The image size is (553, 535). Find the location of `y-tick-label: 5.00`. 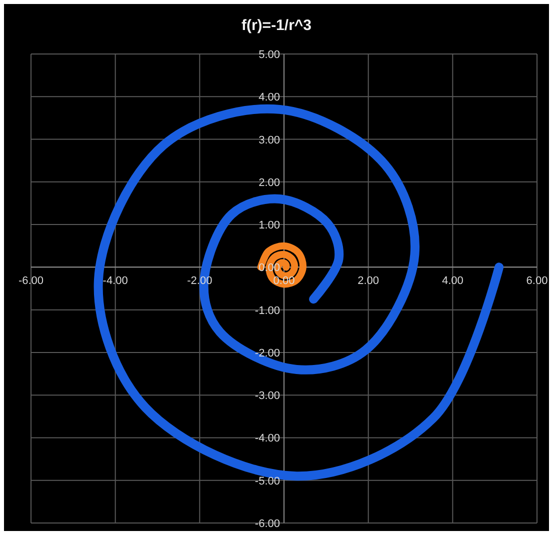

y-tick-label: 5.00 is located at coordinates (269, 55).